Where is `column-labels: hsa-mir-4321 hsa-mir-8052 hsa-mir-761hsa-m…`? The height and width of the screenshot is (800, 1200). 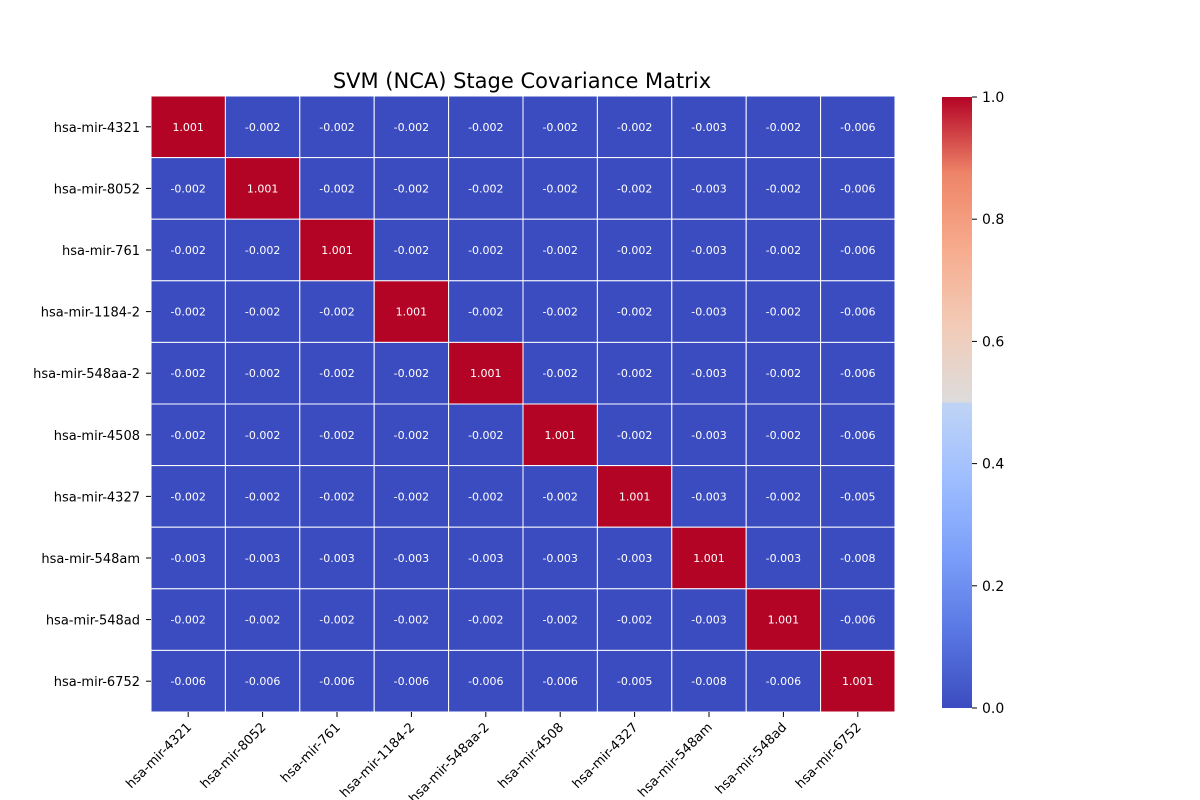 column-labels: hsa-mir-4321 hsa-mir-8052 hsa-mir-761hsa-m… is located at coordinates (494, 756).